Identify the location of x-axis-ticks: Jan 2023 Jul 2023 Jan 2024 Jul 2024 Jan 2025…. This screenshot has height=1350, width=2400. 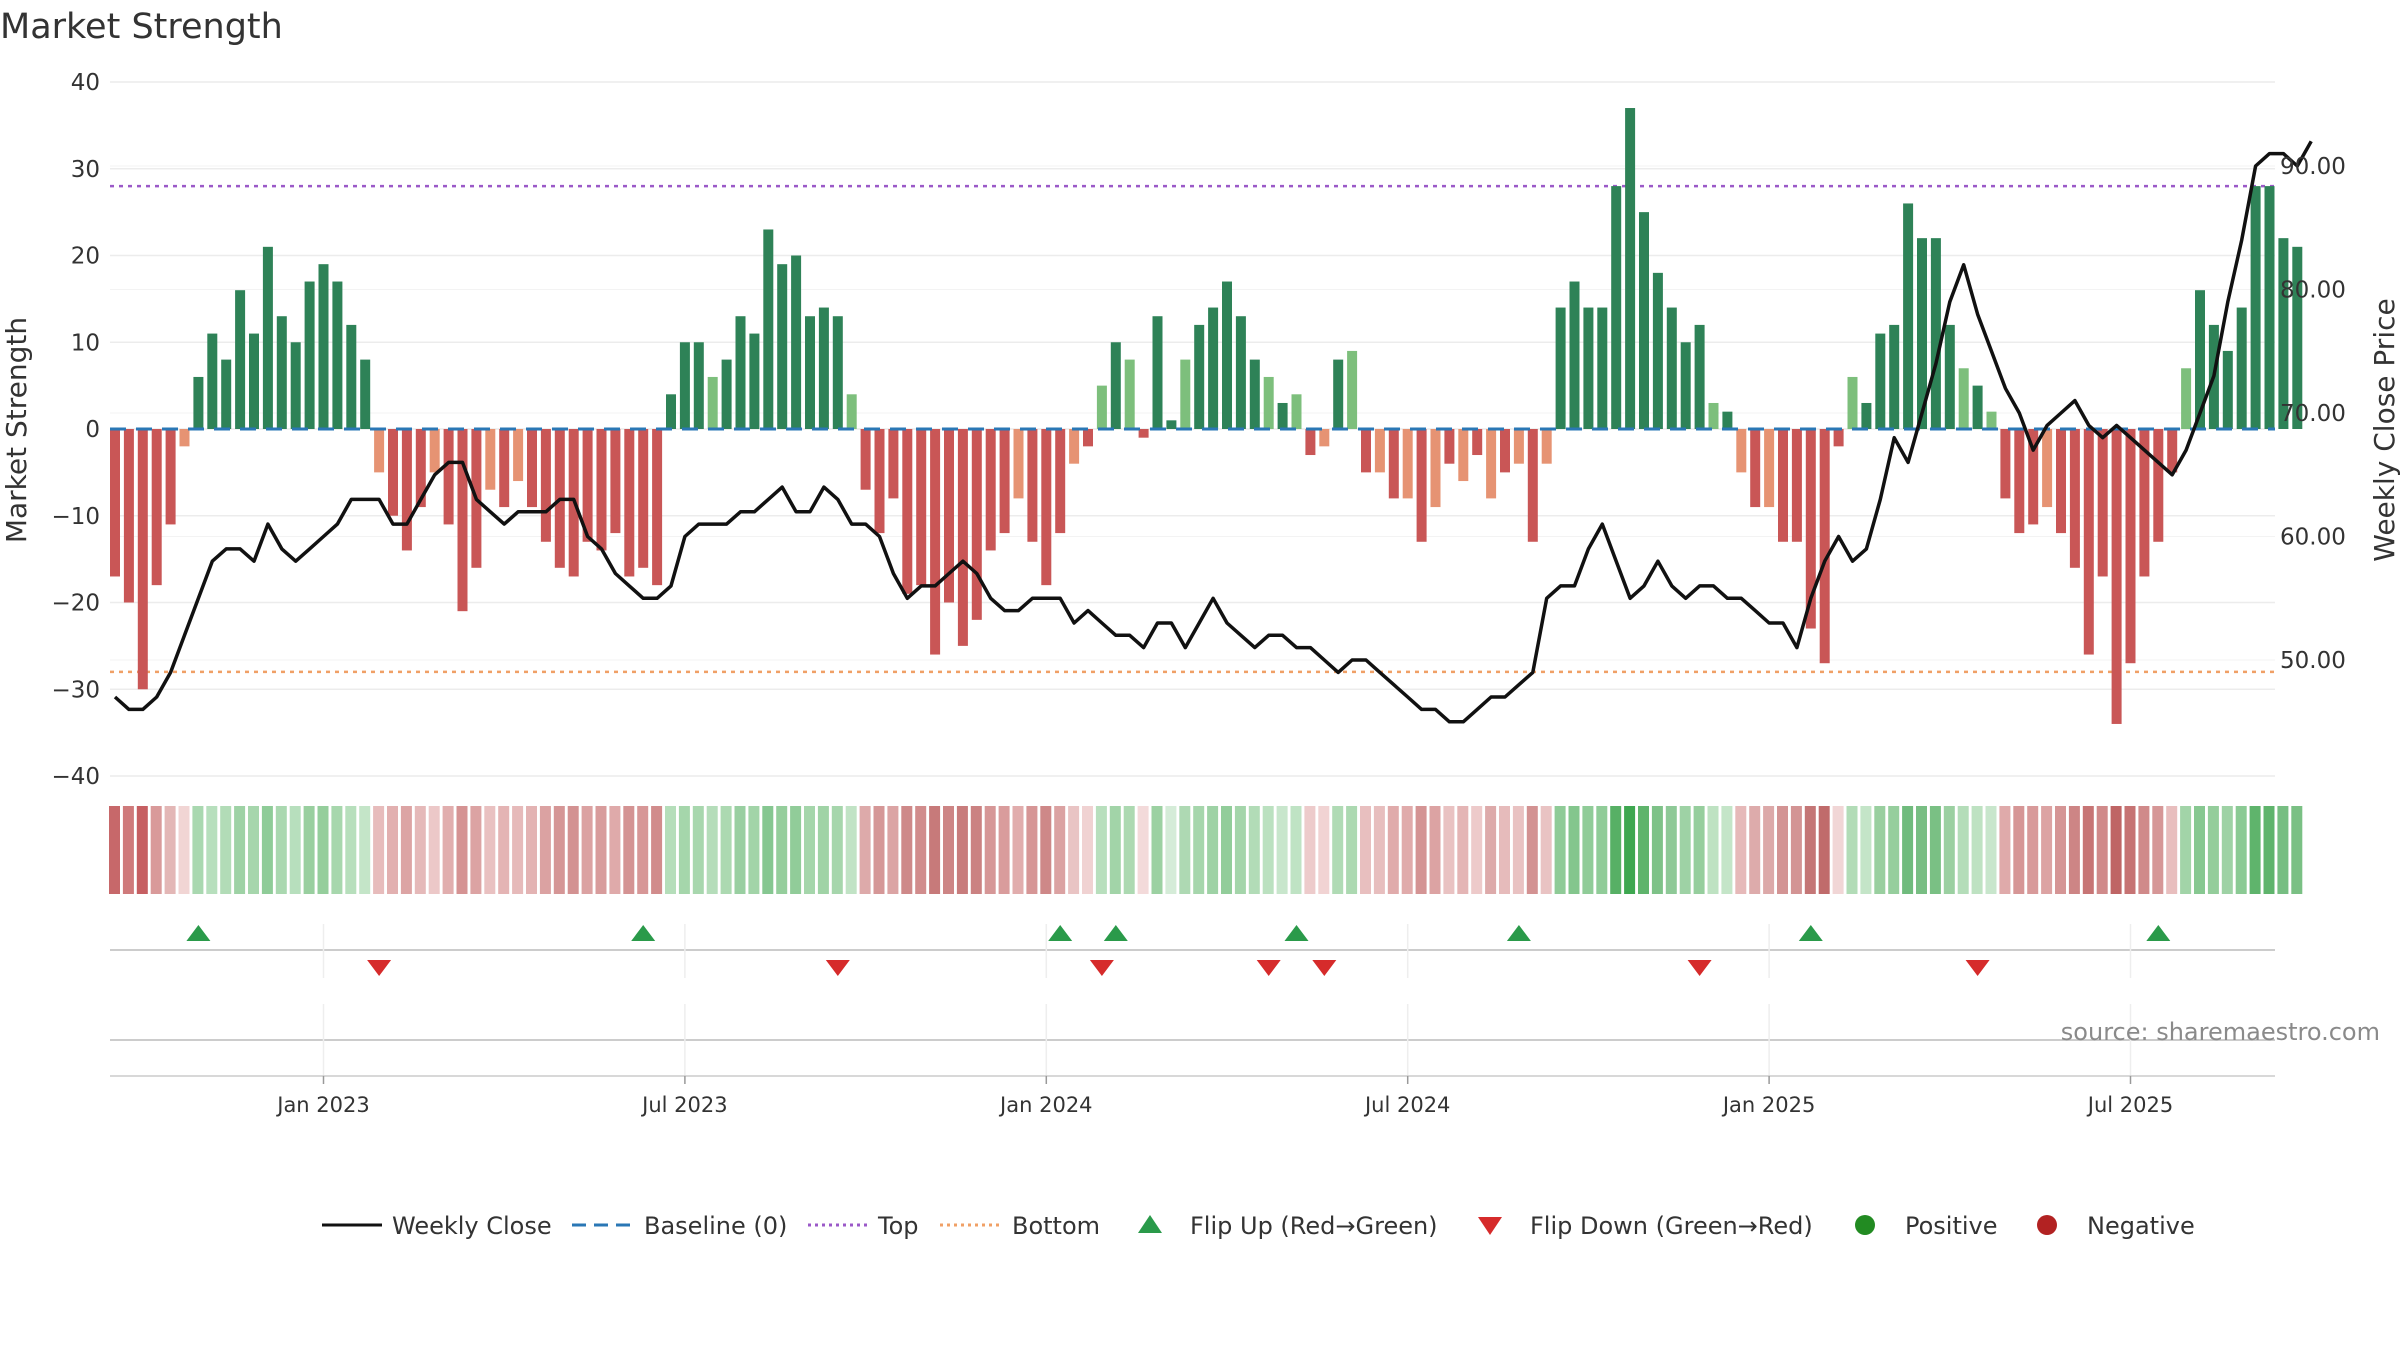
(1224, 1096).